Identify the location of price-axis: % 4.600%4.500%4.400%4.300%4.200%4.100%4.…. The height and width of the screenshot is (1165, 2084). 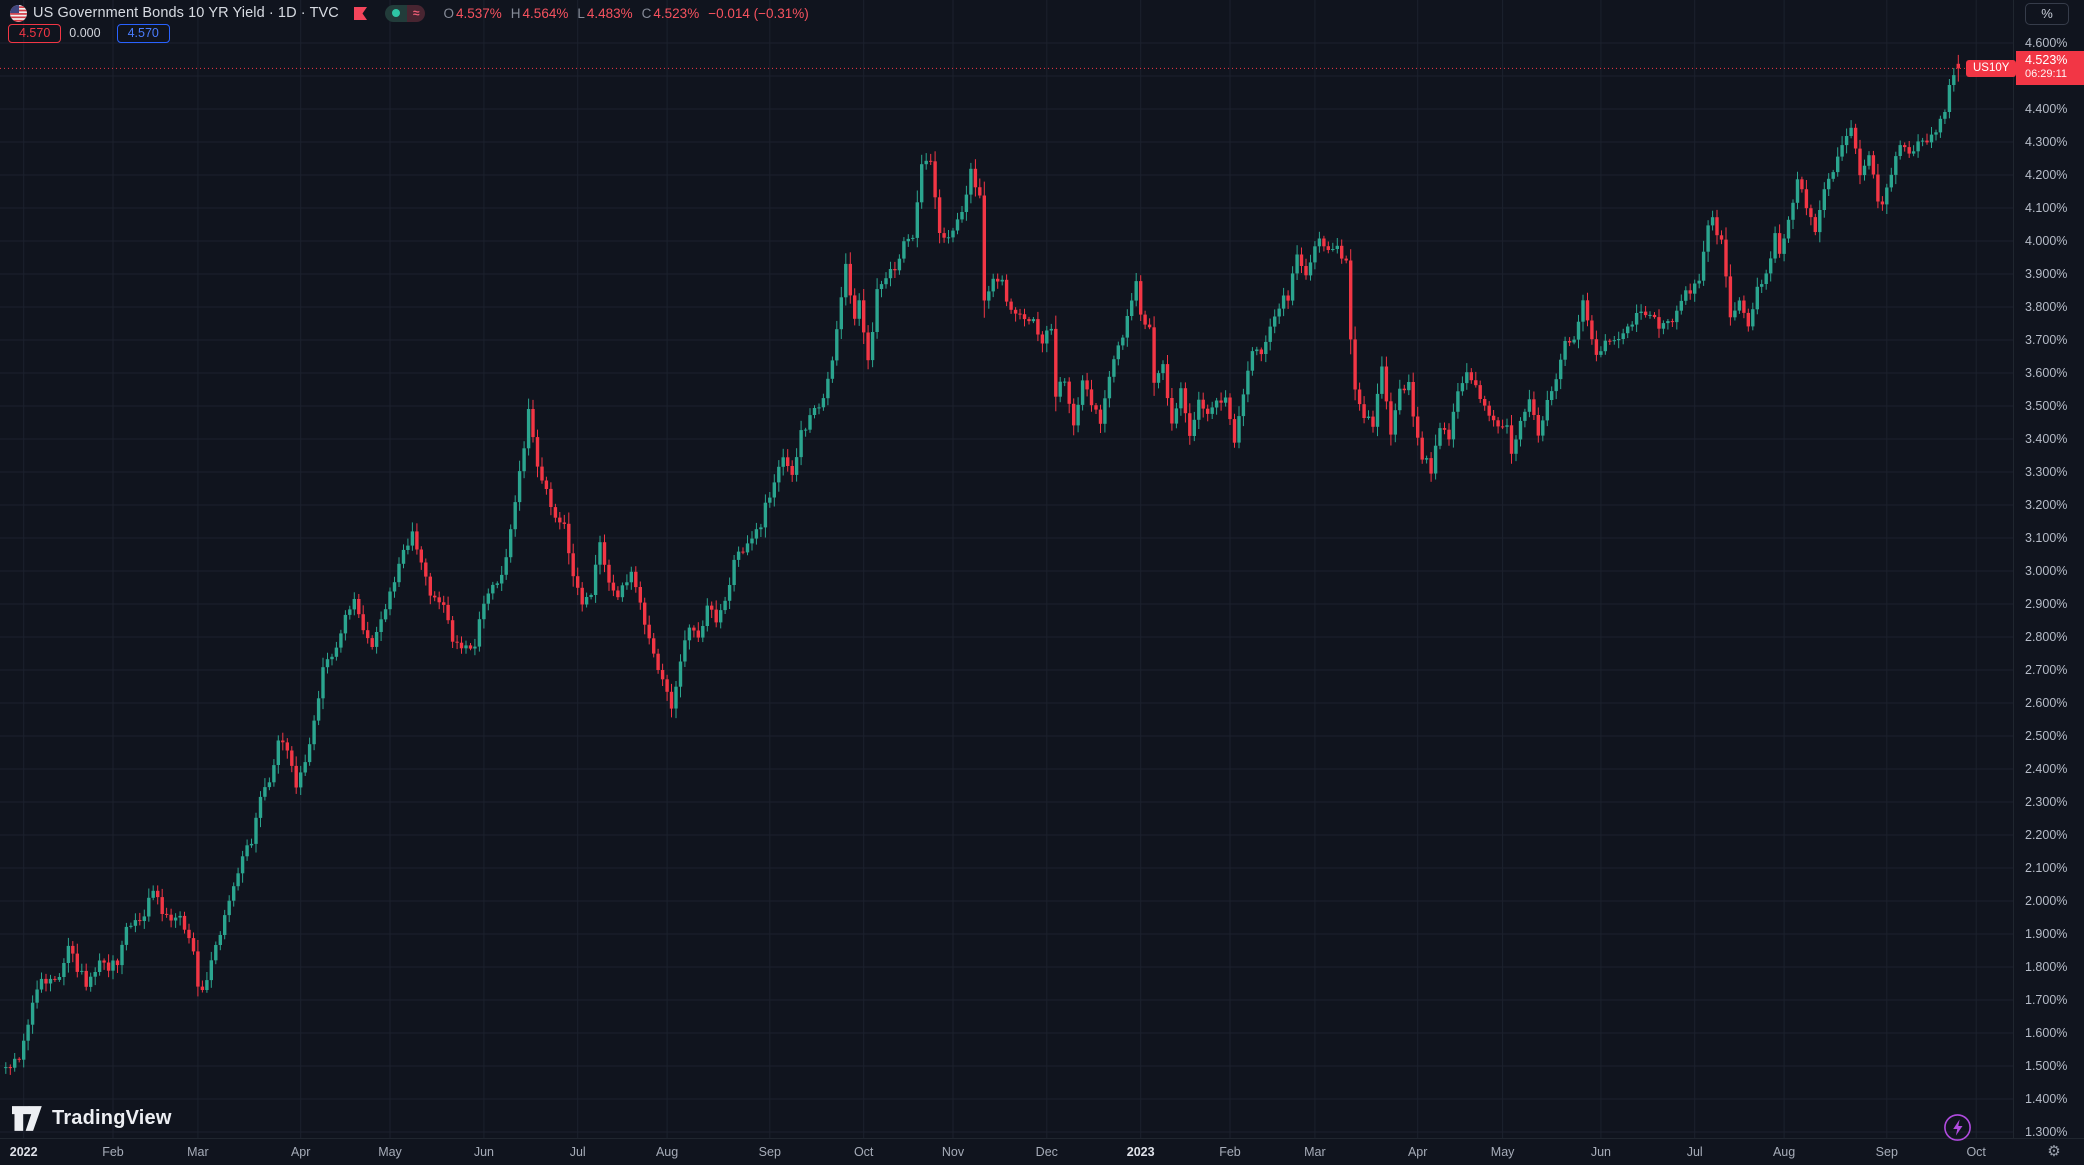
(2048, 569).